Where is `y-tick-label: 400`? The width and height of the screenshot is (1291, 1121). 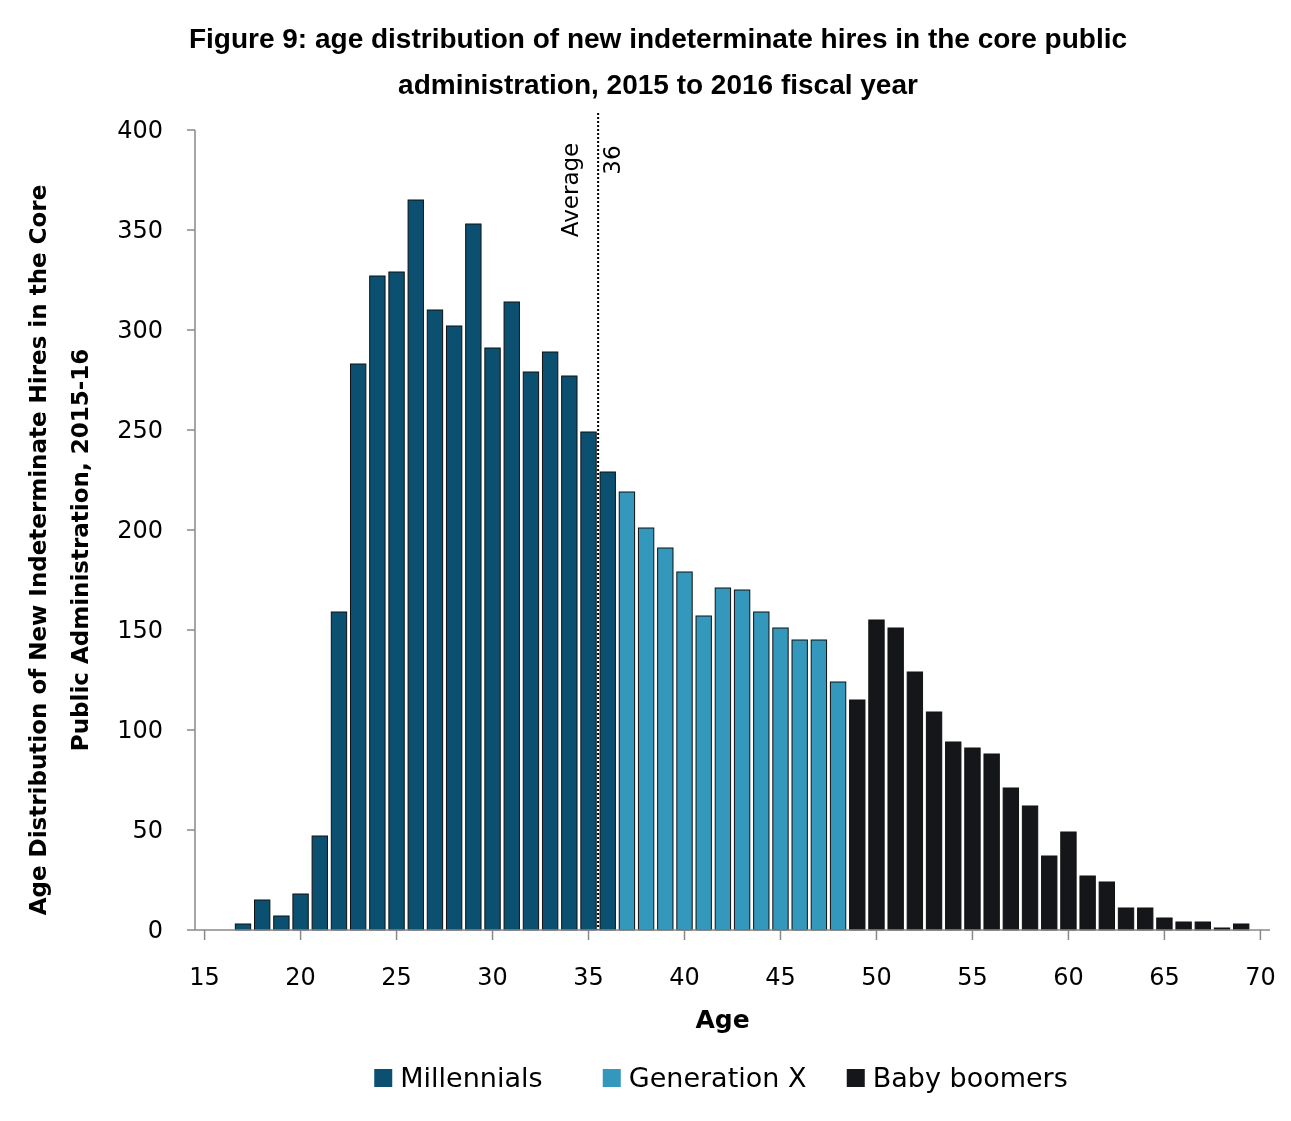
y-tick-label: 400 is located at coordinates (140, 130).